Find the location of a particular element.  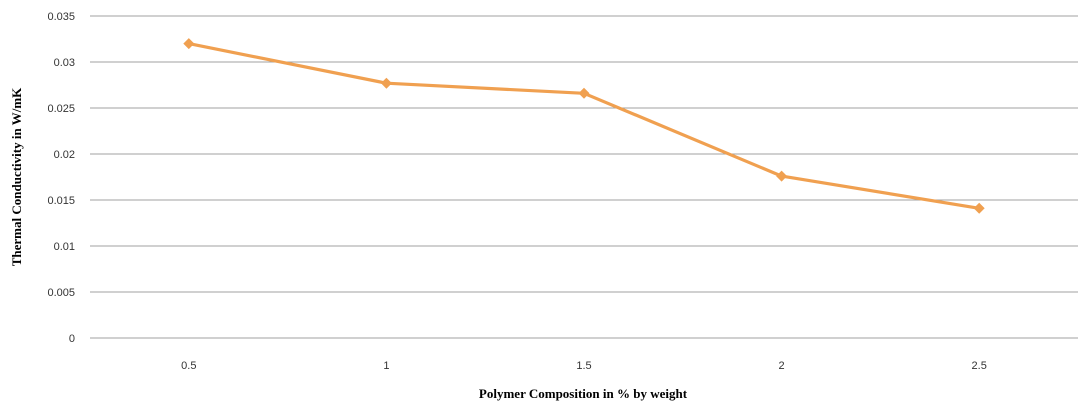

y-tick-label: 0.03 is located at coordinates (64, 63).